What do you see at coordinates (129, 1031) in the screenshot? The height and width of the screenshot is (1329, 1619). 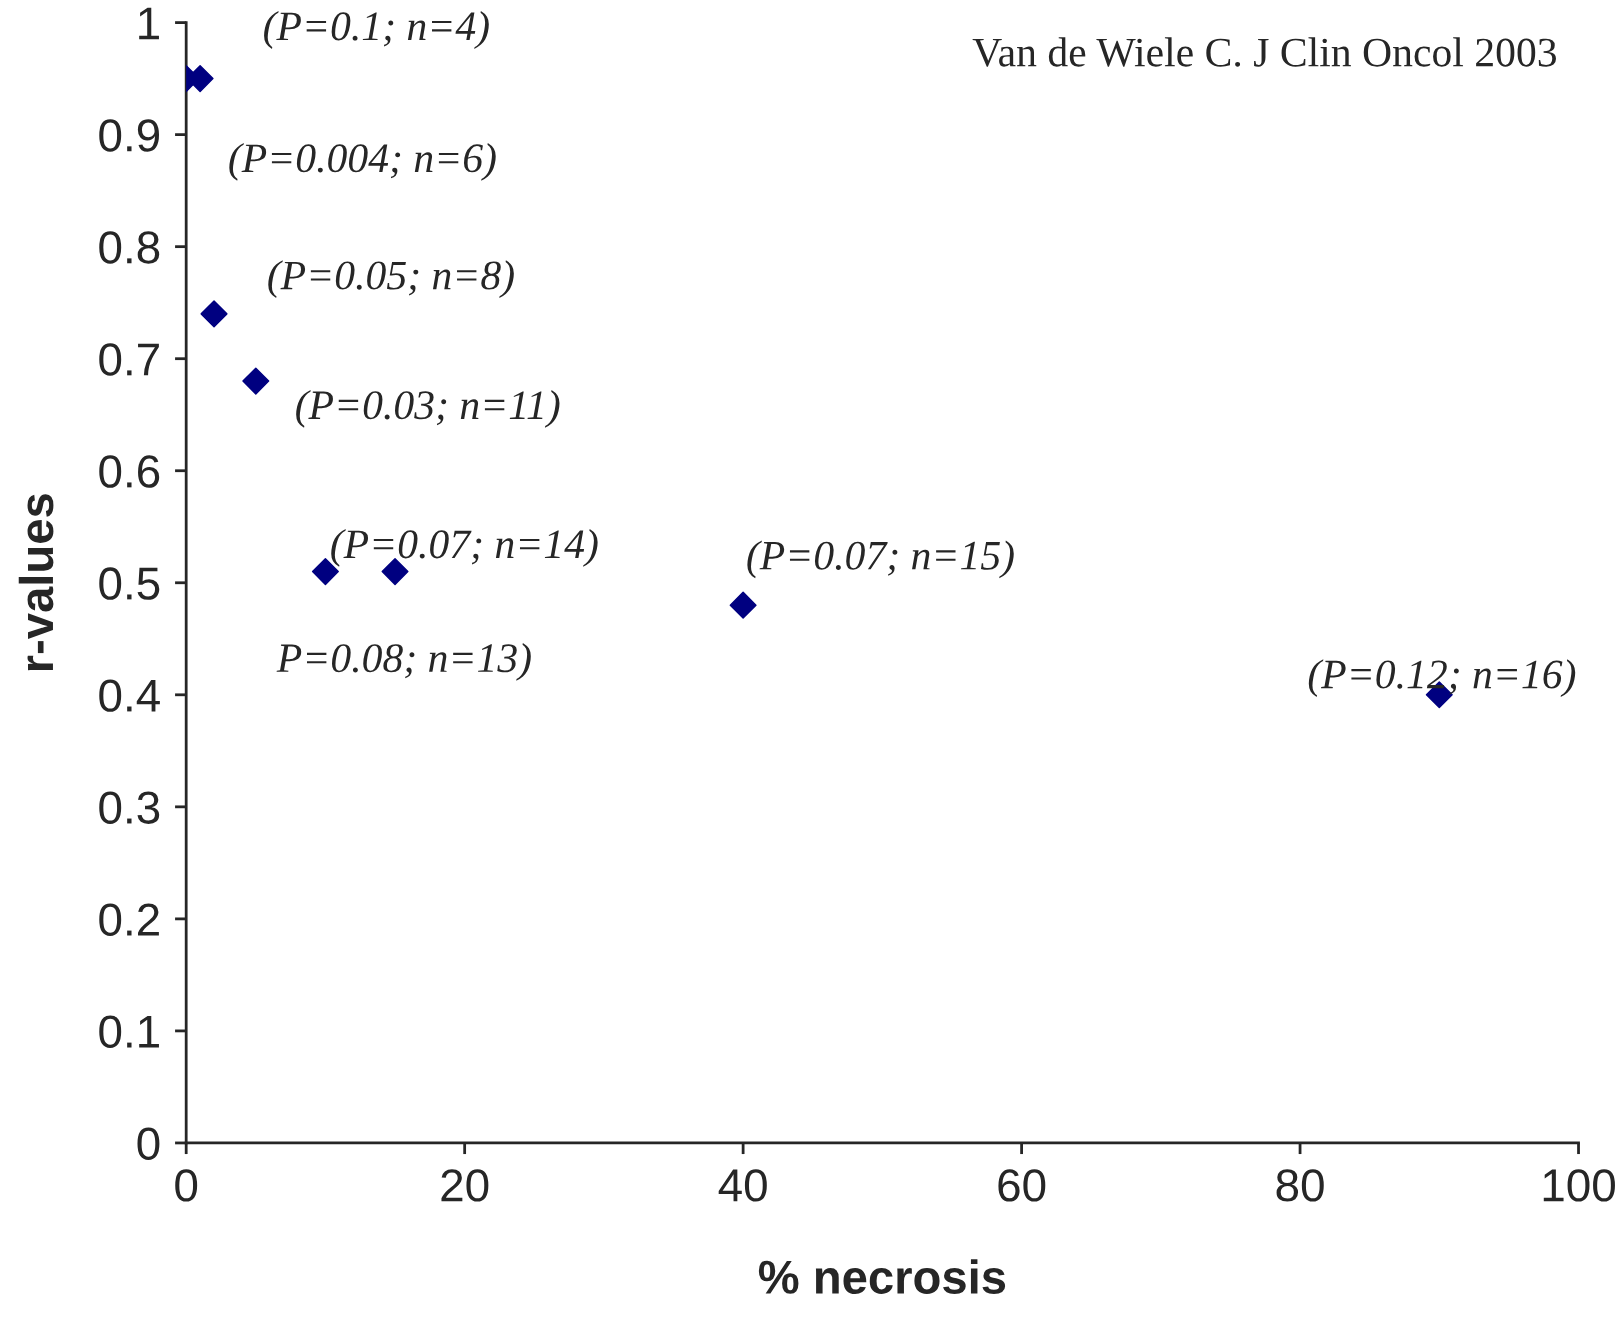 I see `y-tick-label: 0.1` at bounding box center [129, 1031].